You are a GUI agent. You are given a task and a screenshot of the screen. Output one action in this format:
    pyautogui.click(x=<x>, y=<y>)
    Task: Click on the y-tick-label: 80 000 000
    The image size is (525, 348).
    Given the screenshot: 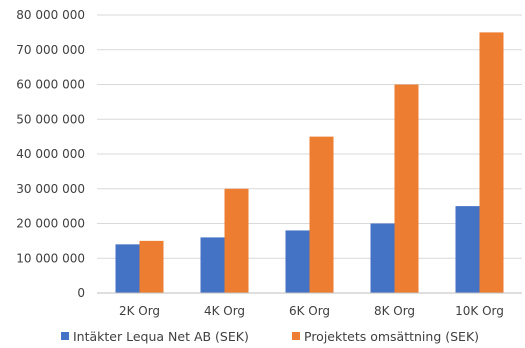 What is the action you would take?
    pyautogui.click(x=50, y=15)
    